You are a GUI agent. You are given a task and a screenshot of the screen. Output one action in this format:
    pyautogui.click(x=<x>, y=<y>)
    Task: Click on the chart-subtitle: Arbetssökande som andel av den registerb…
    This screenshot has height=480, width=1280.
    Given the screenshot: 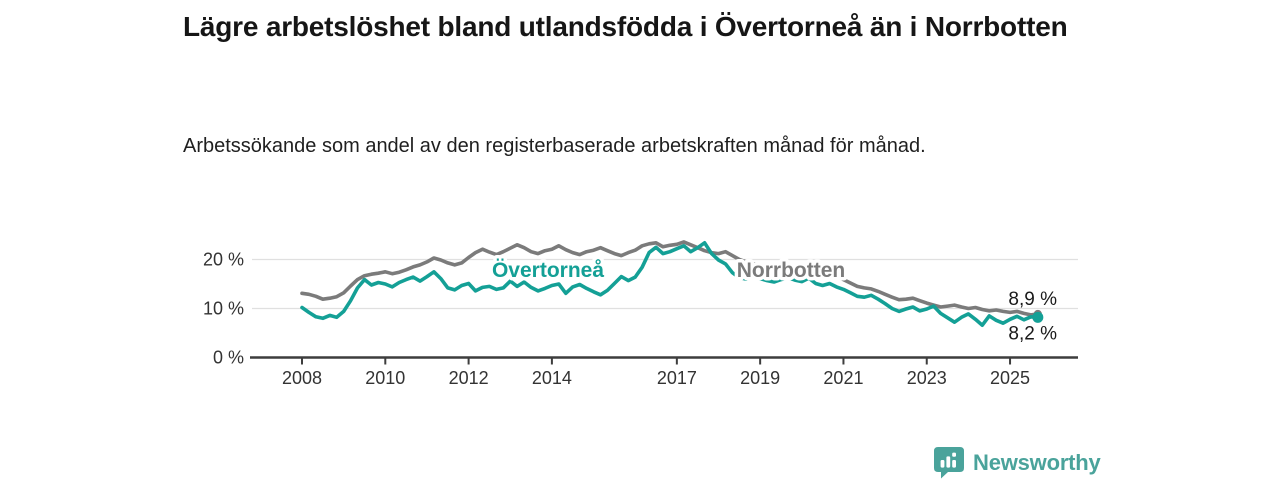 What is the action you would take?
    pyautogui.click(x=554, y=146)
    